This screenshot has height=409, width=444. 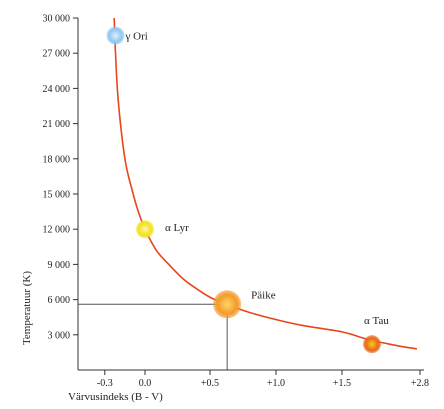 I want to click on star-label: α Tau, so click(x=376, y=321).